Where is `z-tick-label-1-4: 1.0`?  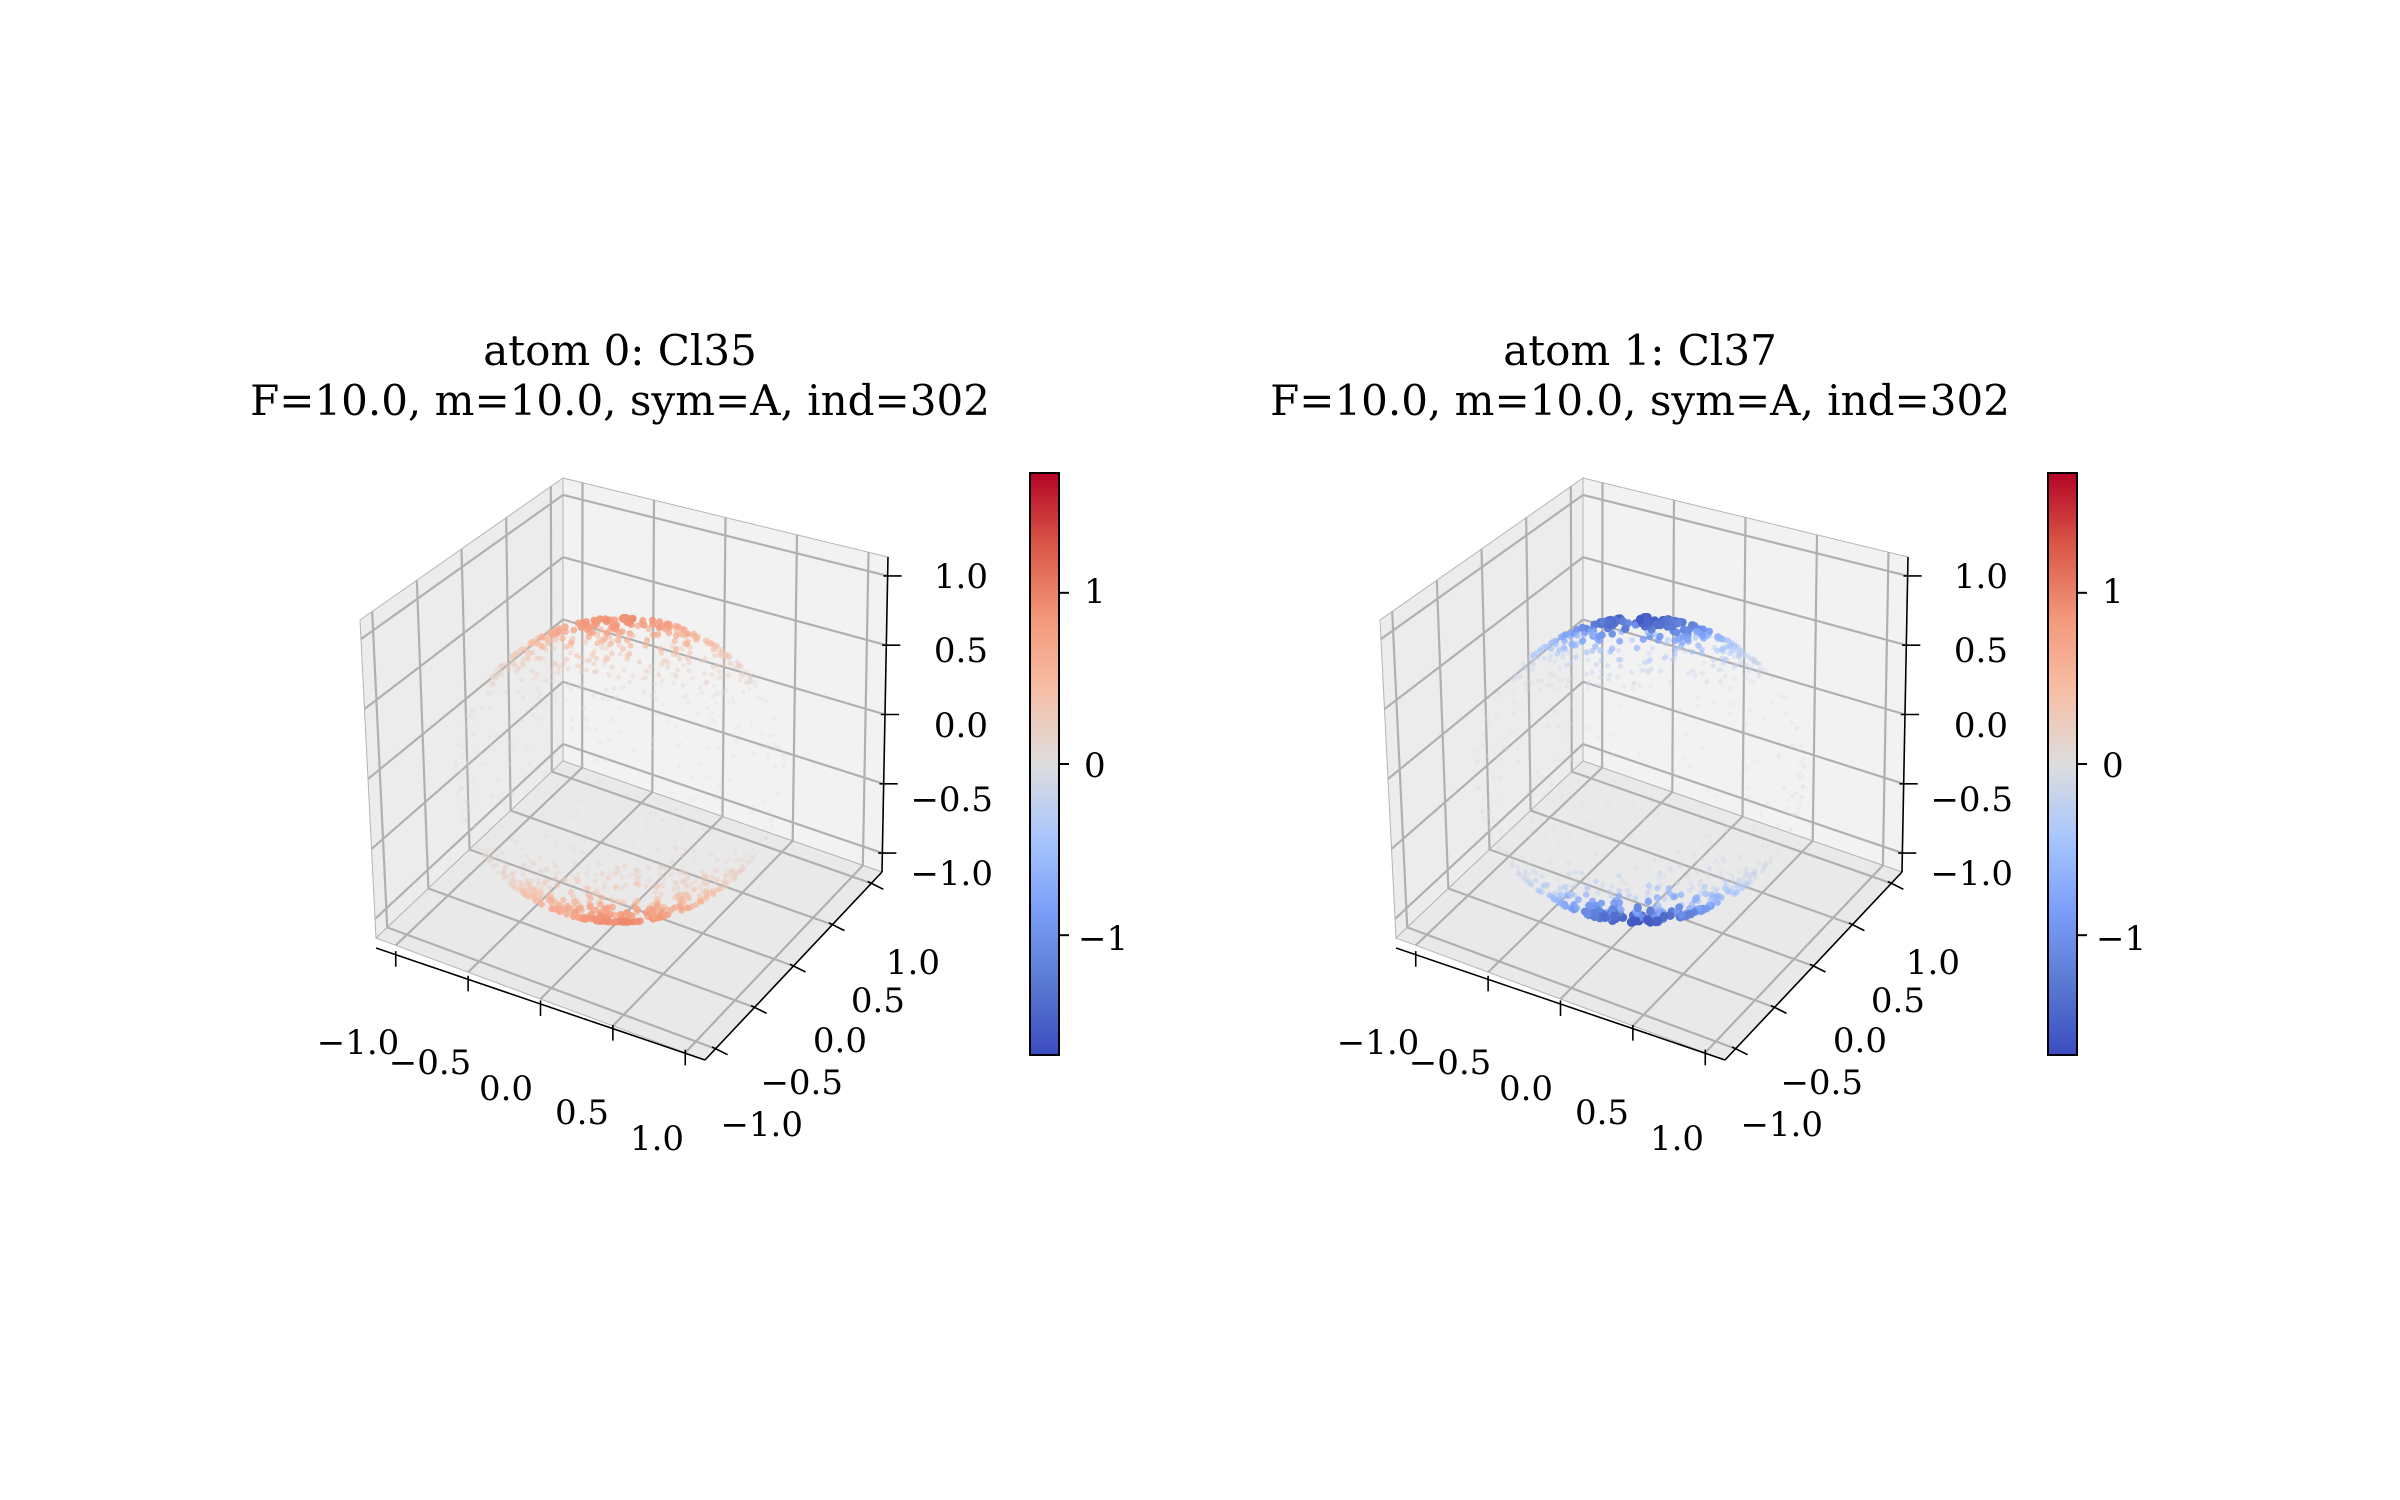
z-tick-label-1-4: 1.0 is located at coordinates (1981, 577).